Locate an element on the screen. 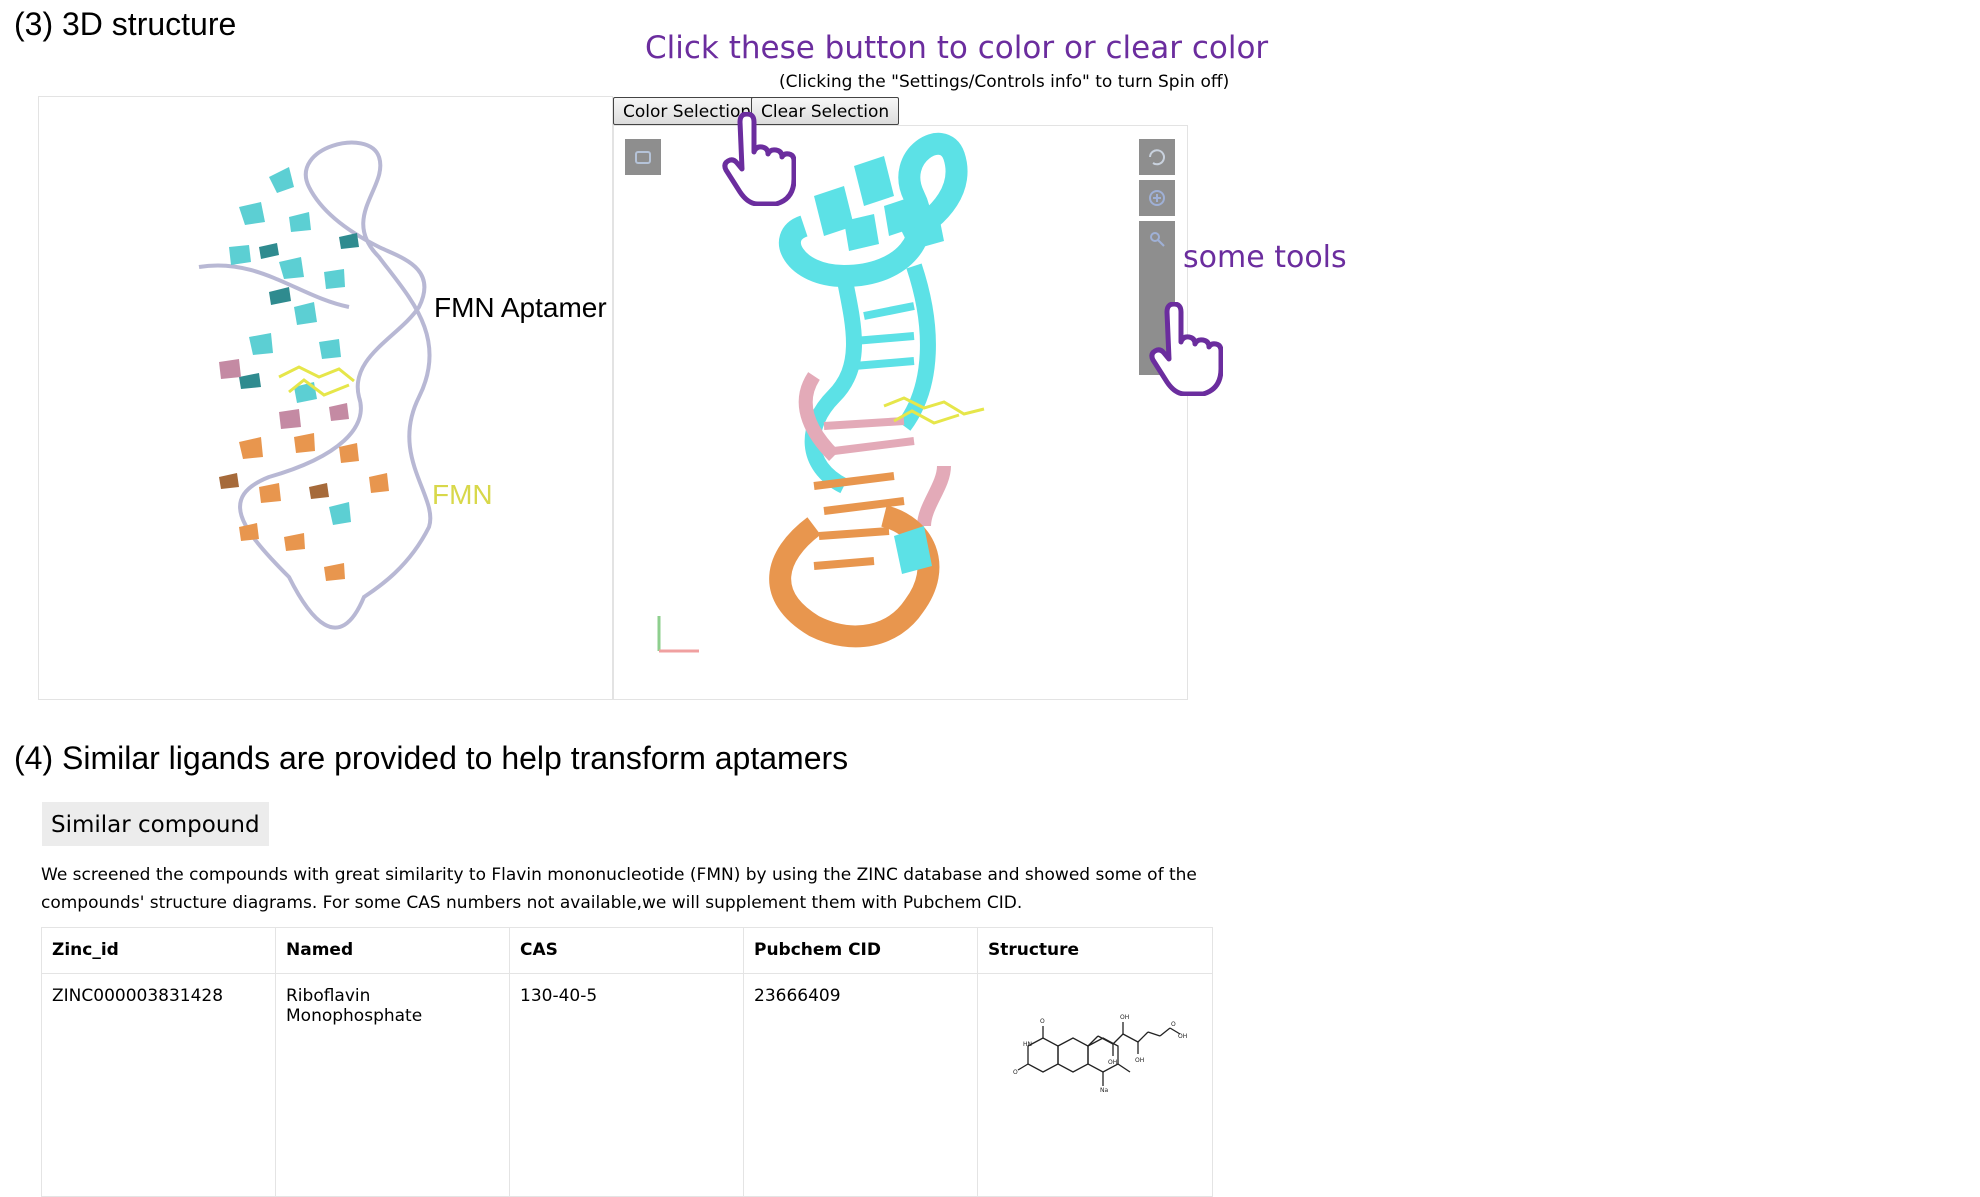  section-3-title: (3) 3D structure is located at coordinates (125, 24).